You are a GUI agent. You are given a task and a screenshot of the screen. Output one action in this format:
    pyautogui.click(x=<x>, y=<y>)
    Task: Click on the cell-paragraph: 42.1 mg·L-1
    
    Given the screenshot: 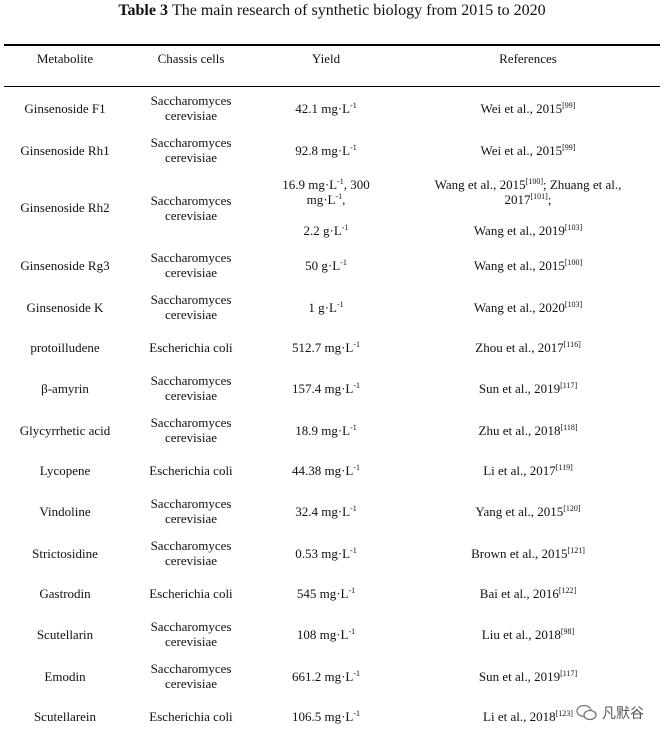 What is the action you would take?
    pyautogui.click(x=326, y=108)
    